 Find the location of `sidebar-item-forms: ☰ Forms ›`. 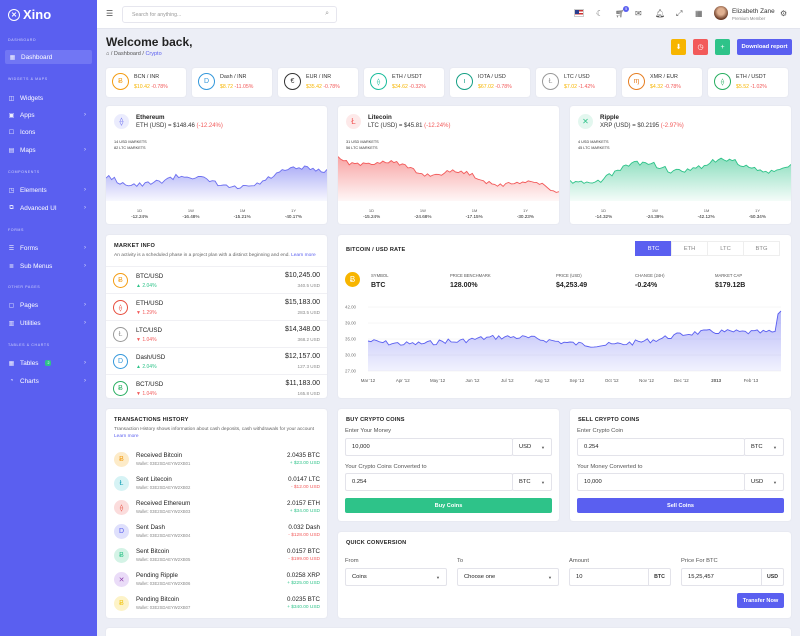

sidebar-item-forms: ☰ Forms › is located at coordinates (48, 248).